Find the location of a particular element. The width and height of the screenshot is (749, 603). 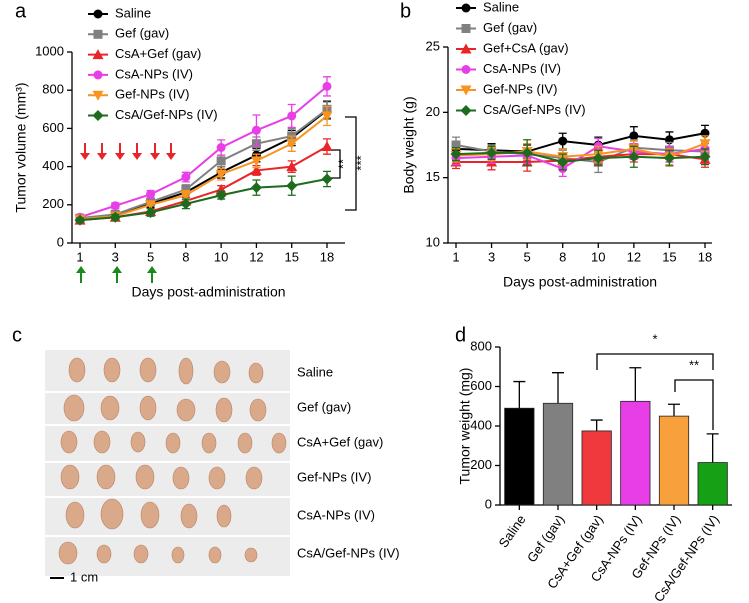

y-tick-label: 0 is located at coordinates (488, 503).